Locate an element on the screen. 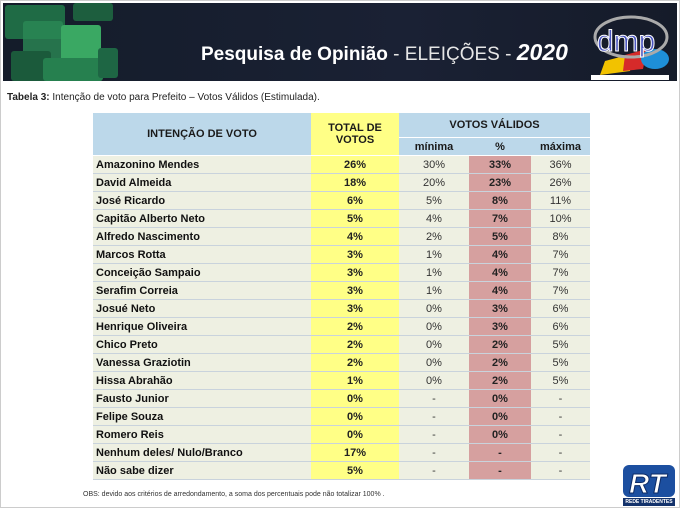 This screenshot has width=680, height=512. page-title: Pesquisa de Opinião - ELEIÇÕES - 2020 is located at coordinates (384, 52).